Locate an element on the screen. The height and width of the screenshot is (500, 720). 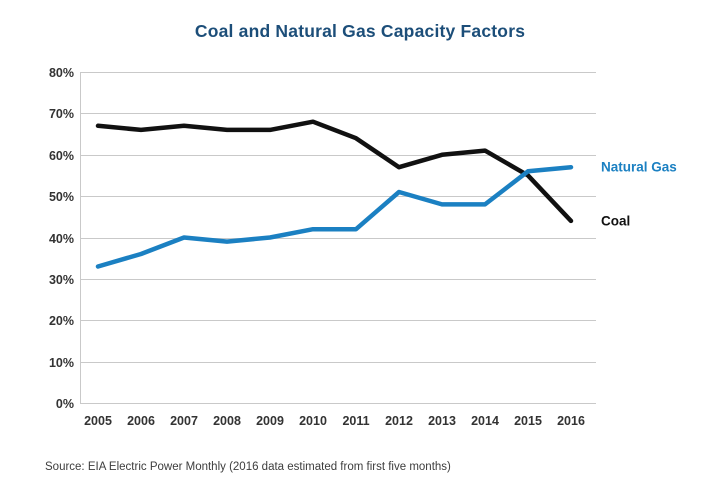
y-tick-label: 30% is located at coordinates (61, 280).